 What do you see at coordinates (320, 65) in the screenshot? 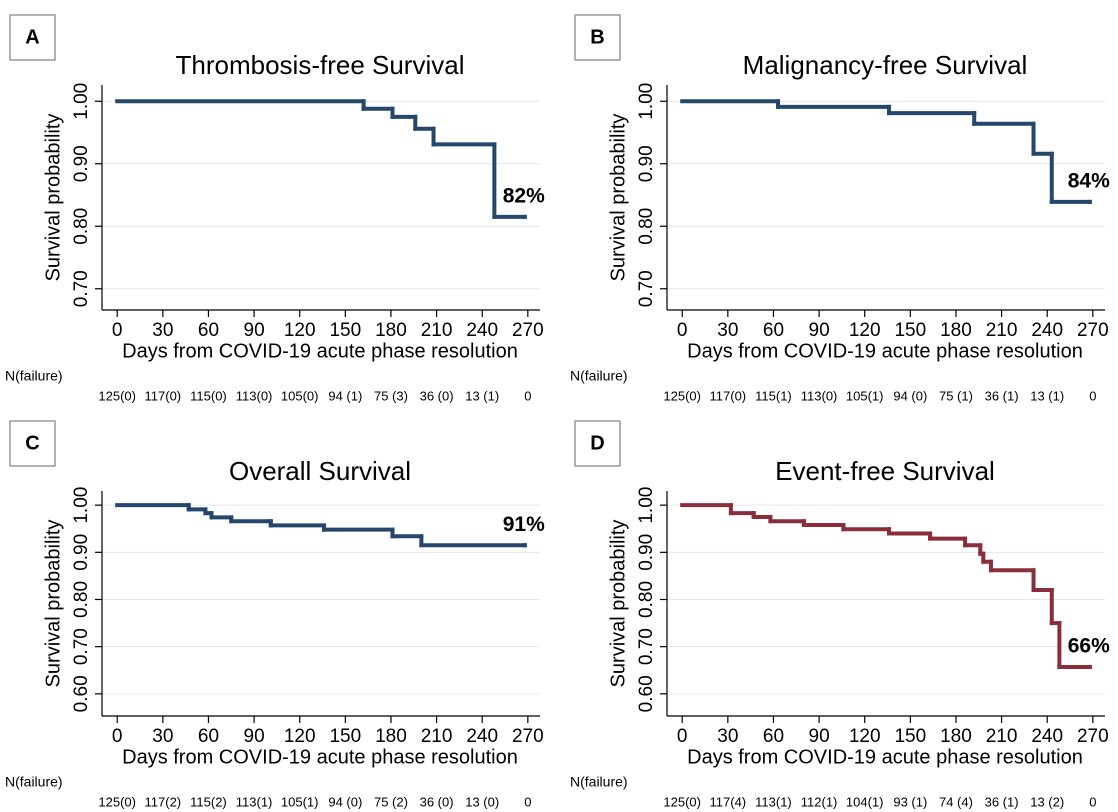
I see `chart-title: Thrombosis-free Survival` at bounding box center [320, 65].